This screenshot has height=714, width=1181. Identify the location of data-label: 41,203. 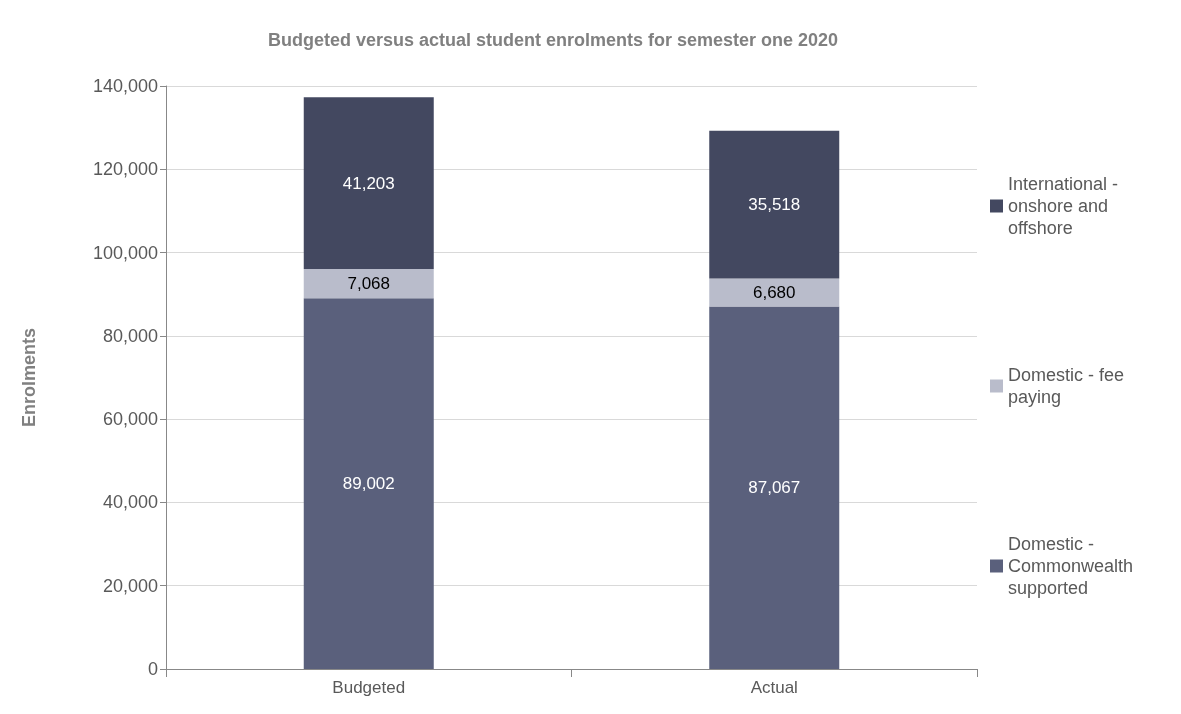
(368, 183).